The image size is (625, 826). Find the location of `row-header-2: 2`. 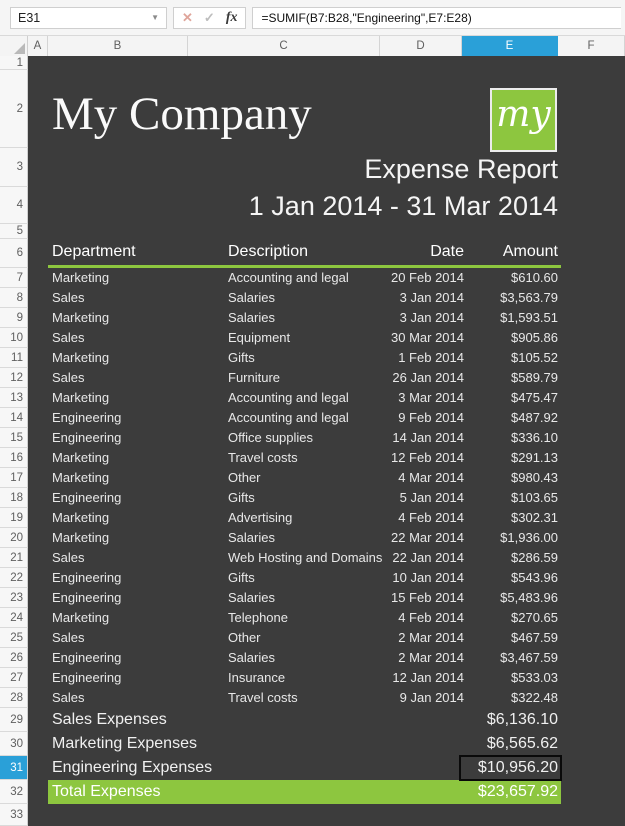

row-header-2: 2 is located at coordinates (14, 109).